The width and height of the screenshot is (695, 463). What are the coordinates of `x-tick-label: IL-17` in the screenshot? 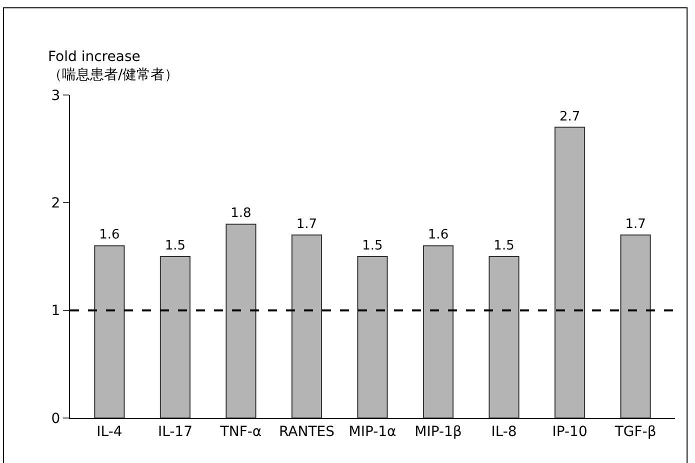 It's located at (175, 432).